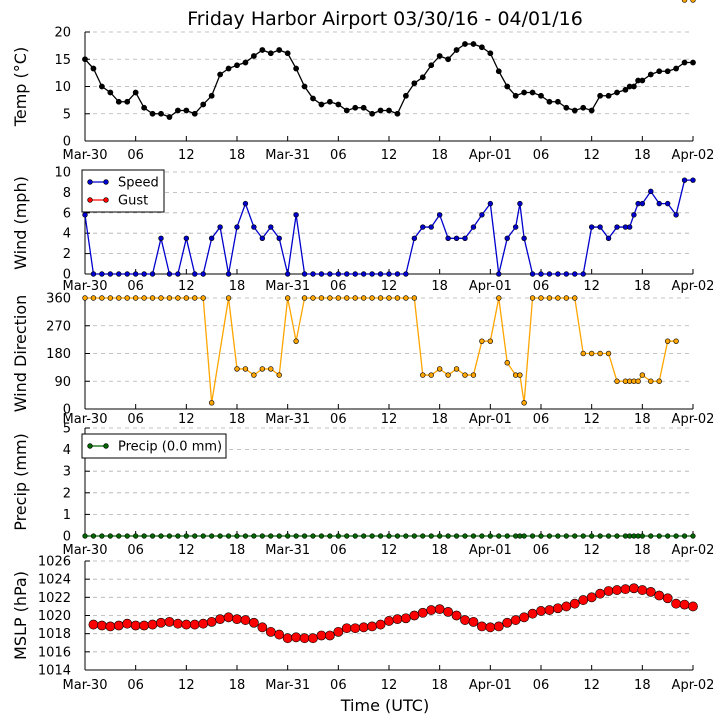  I want to click on y-axis-label: Precip (mm), so click(20, 482).